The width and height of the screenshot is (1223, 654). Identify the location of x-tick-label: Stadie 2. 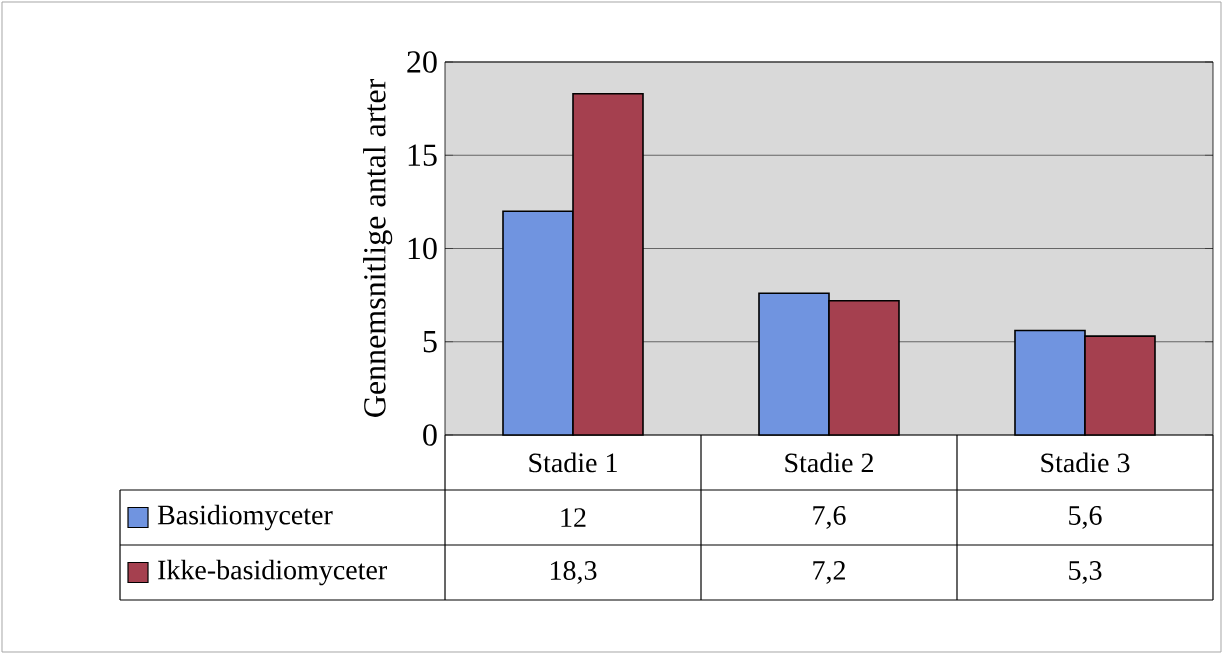
(829, 462).